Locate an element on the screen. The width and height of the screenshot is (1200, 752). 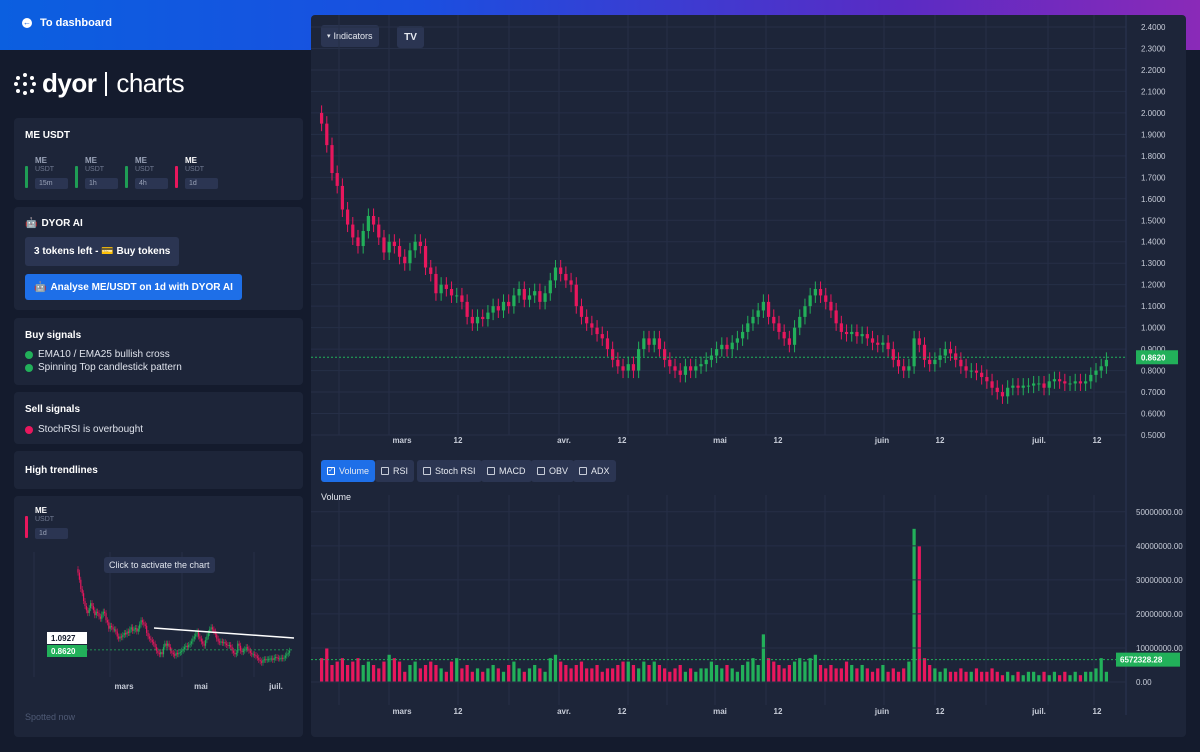
volume-axis-label: 50000000.00 is located at coordinates (1159, 512).